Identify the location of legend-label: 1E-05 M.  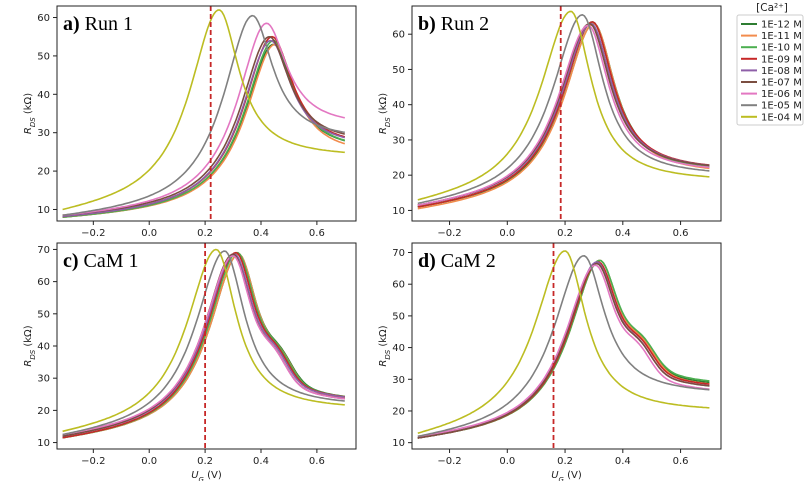
(781, 106).